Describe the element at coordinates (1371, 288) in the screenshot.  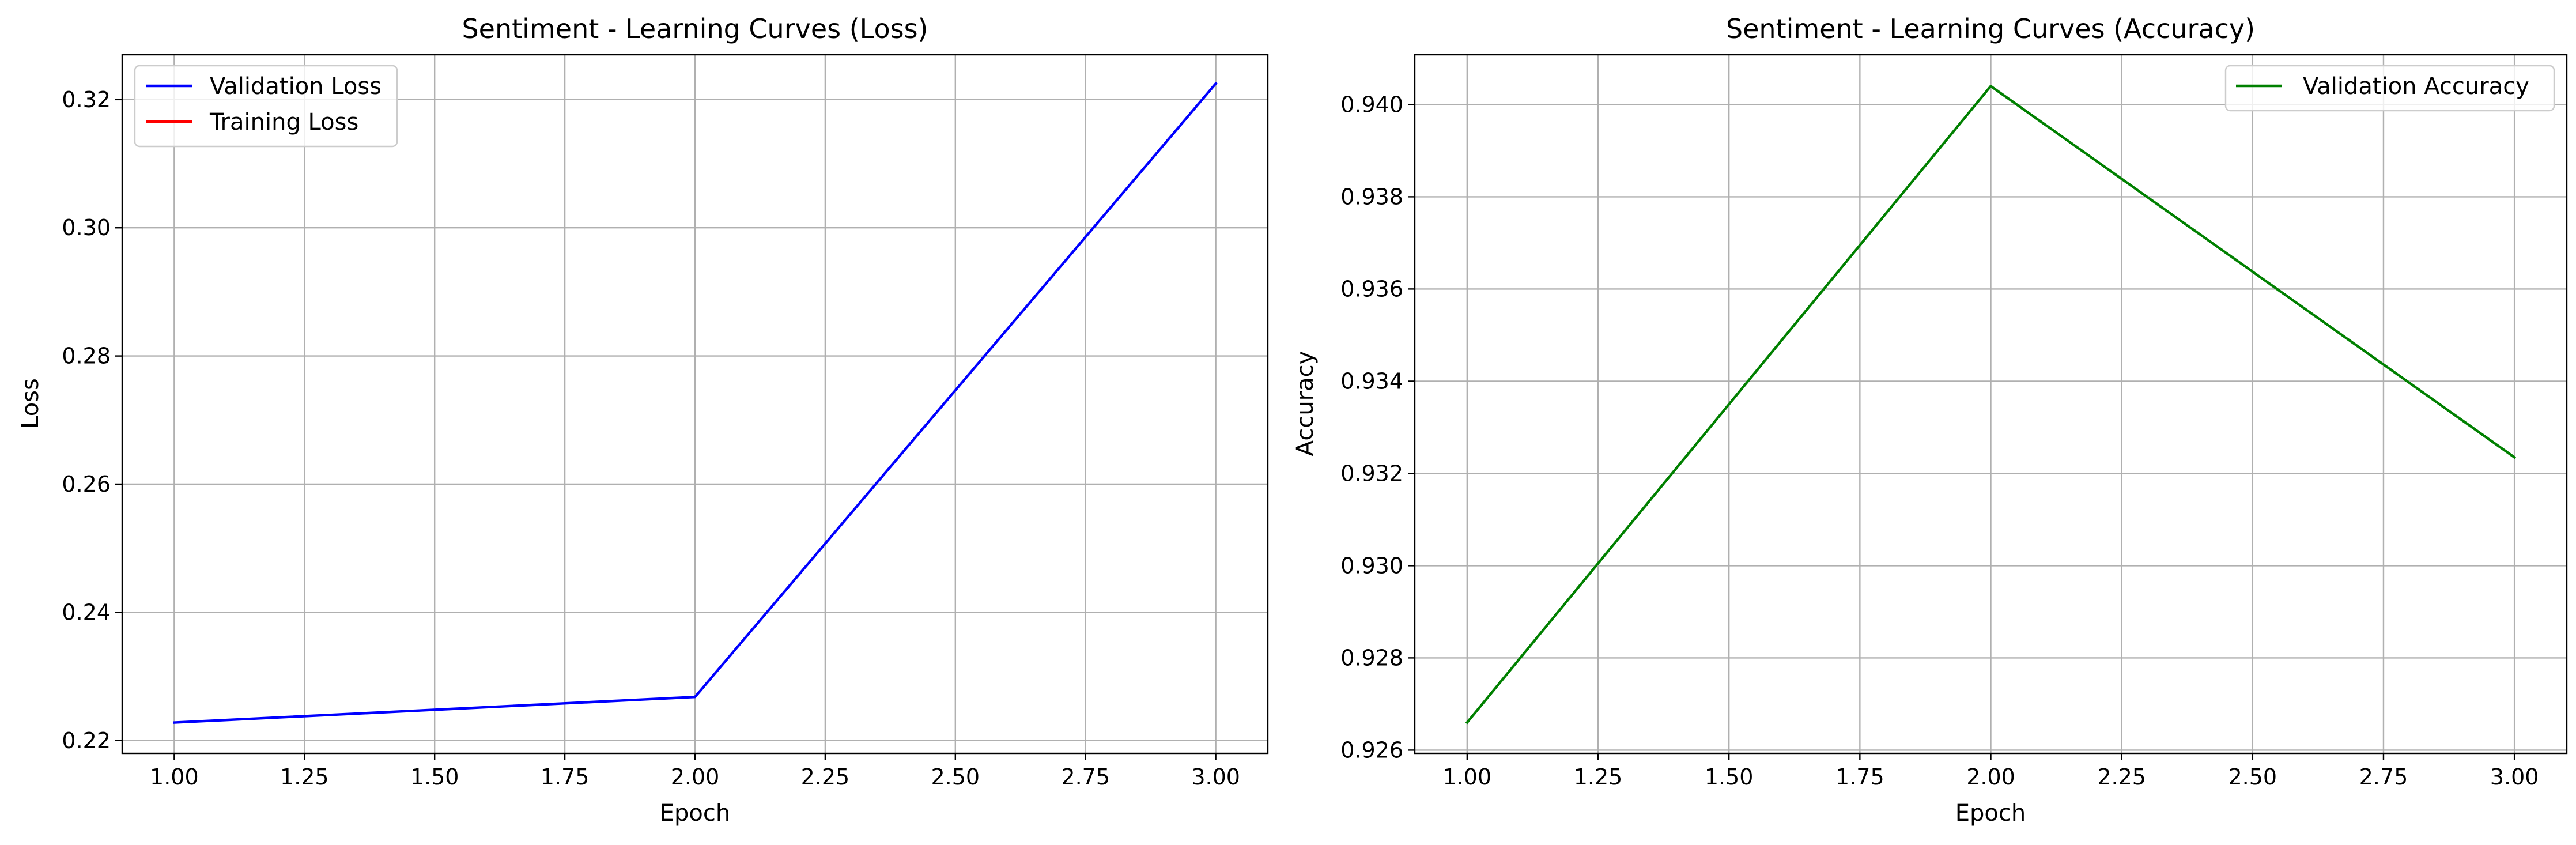
I see `accuracy-y-tick-label: 0.936` at that location.